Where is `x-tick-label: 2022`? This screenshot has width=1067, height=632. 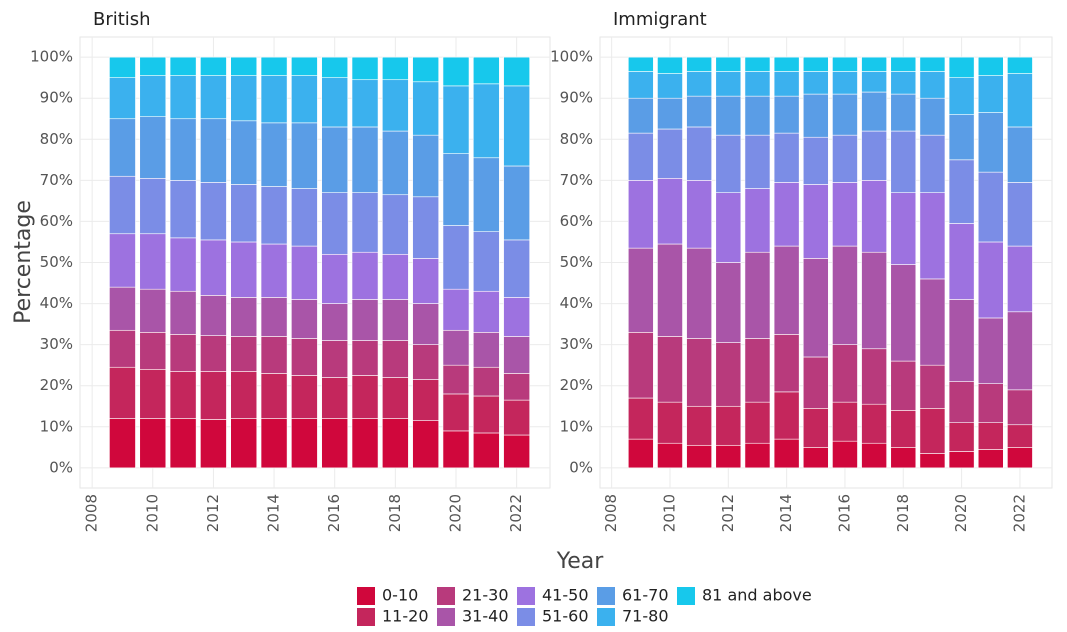
x-tick-label: 2022 is located at coordinates (516, 513).